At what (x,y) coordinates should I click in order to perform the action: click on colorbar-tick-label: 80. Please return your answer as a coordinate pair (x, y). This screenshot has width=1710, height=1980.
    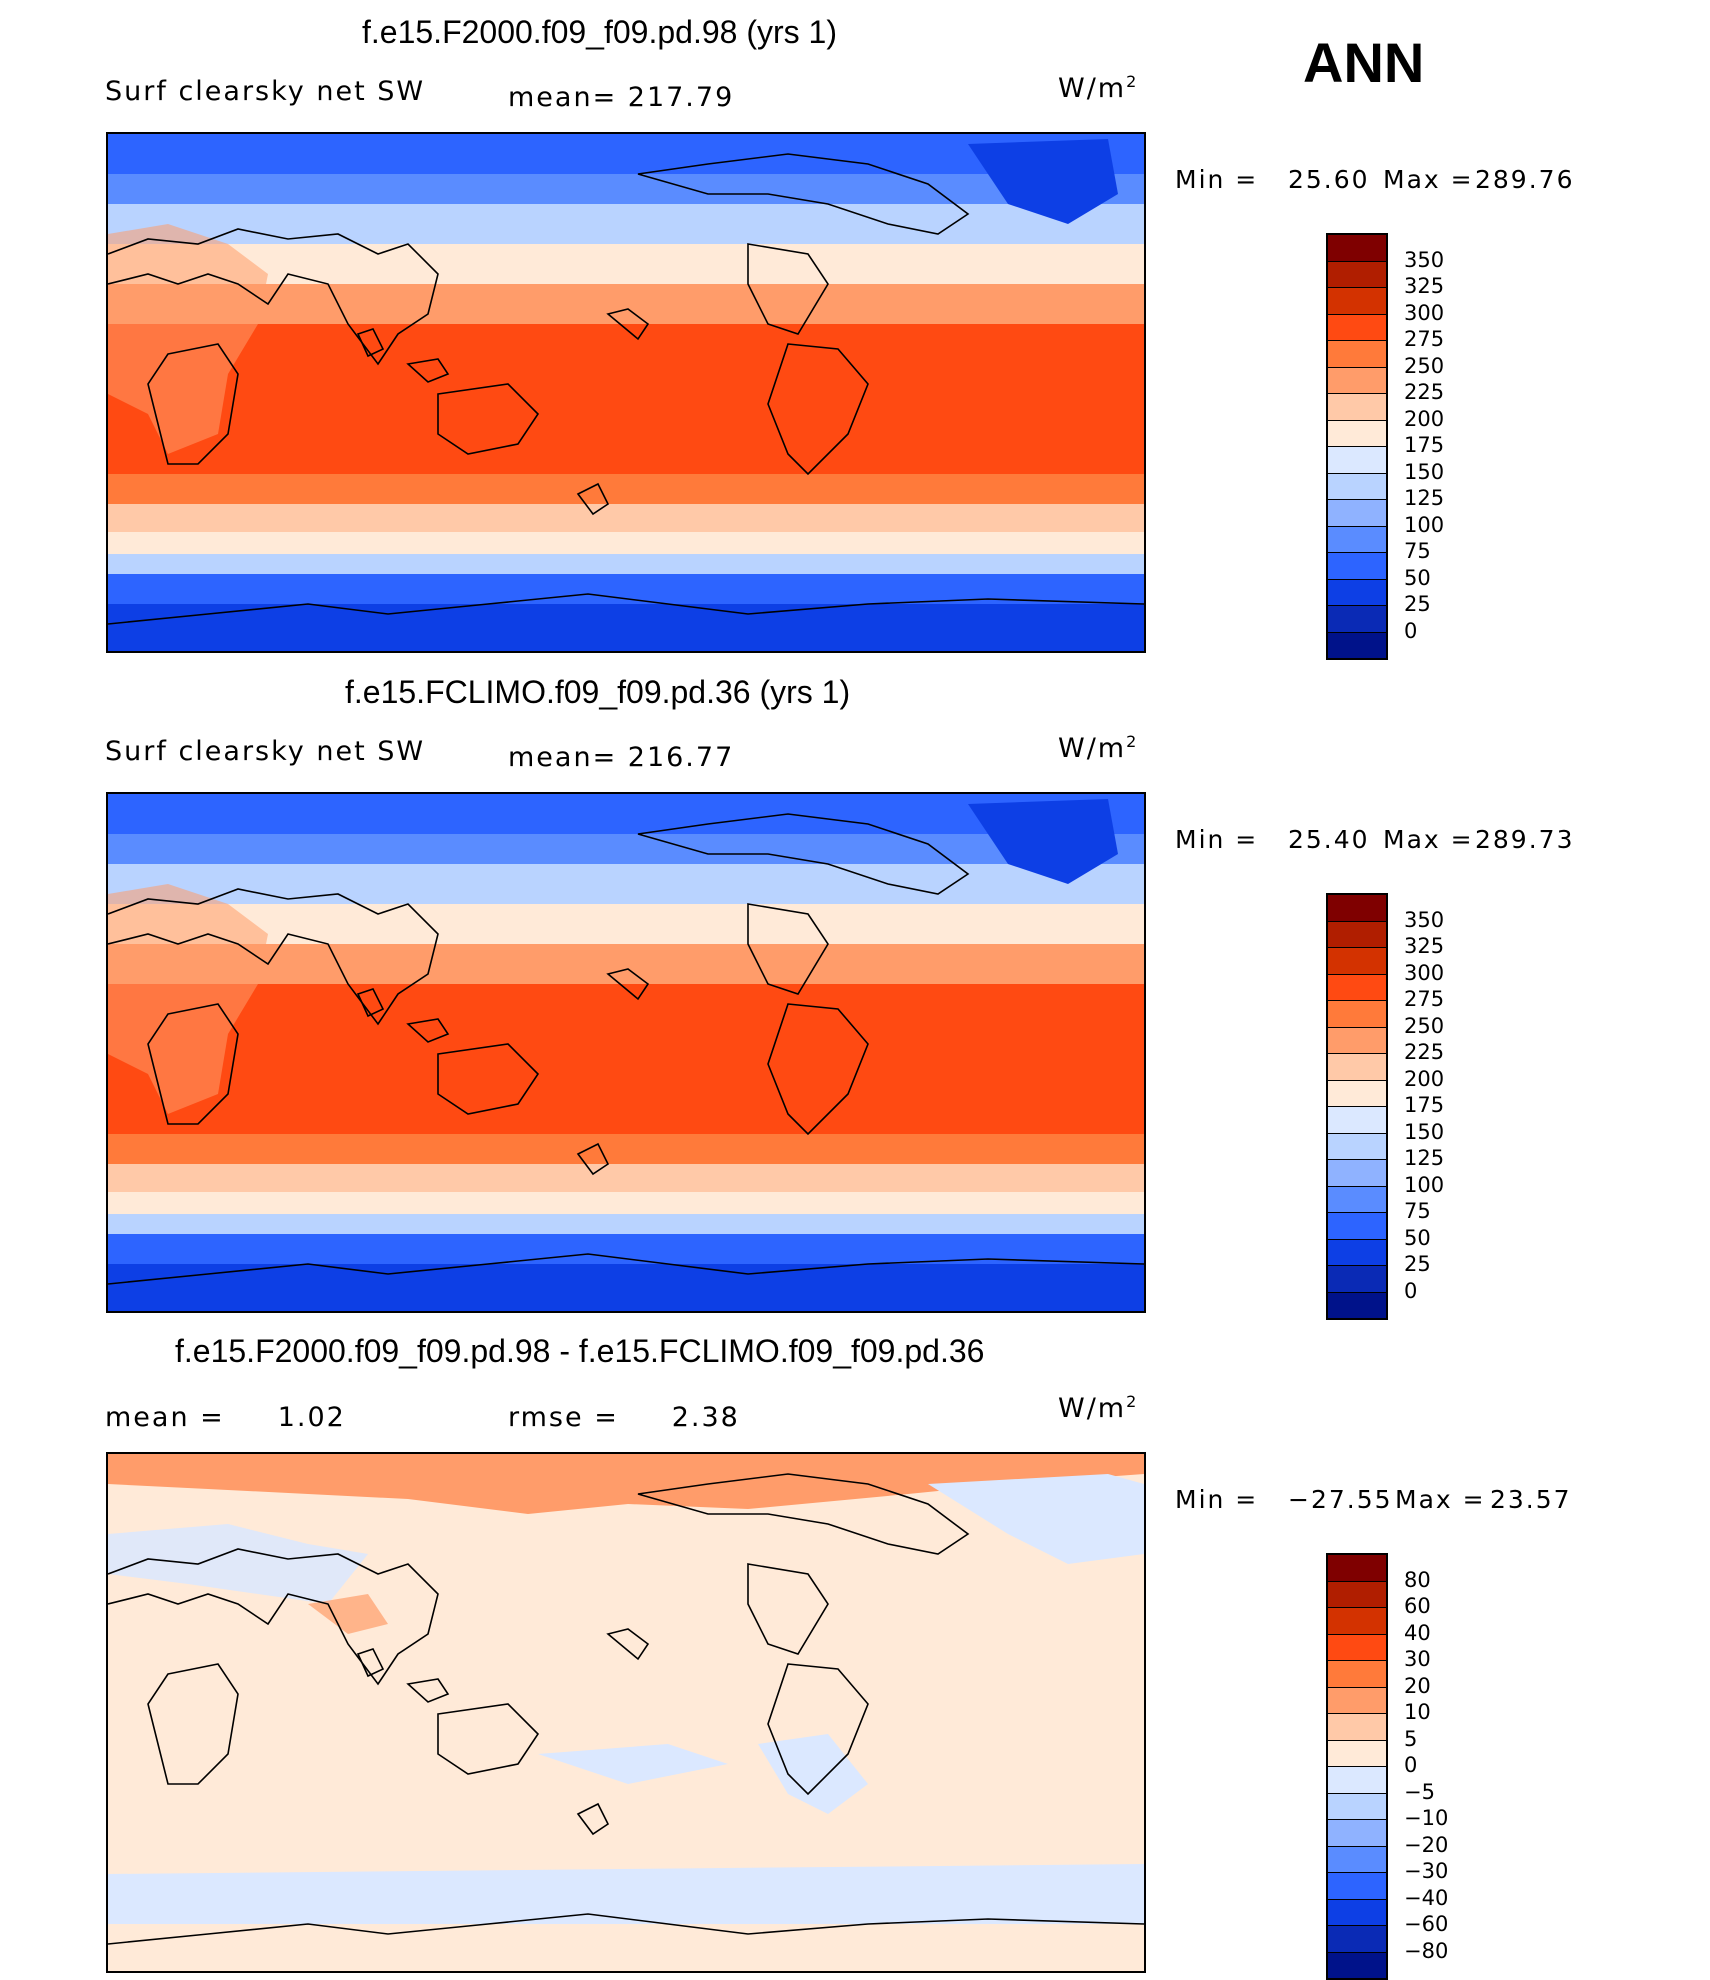
    Looking at the image, I should click on (1417, 1579).